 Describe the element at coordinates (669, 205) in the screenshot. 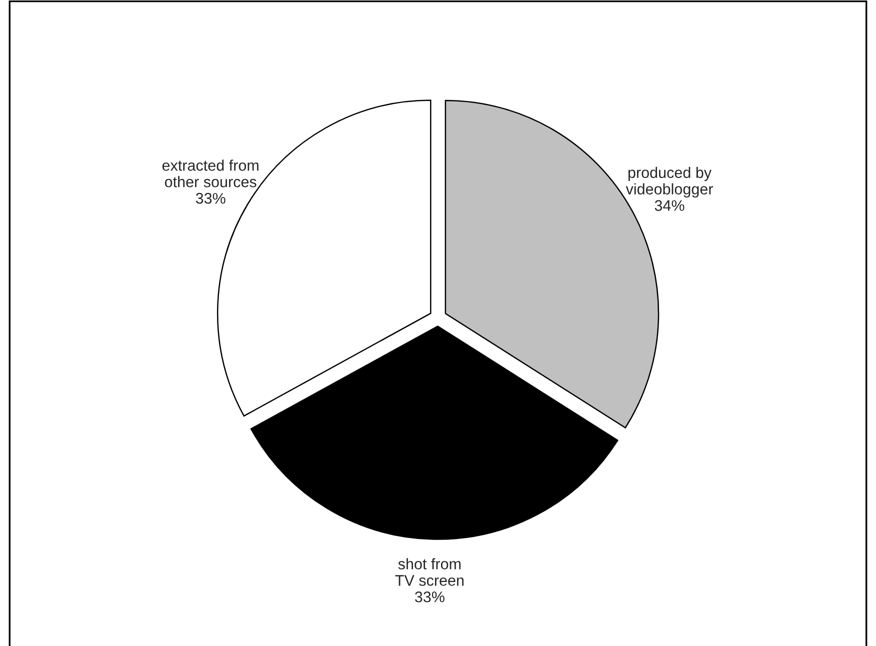

I see `data-label: 34%` at that location.